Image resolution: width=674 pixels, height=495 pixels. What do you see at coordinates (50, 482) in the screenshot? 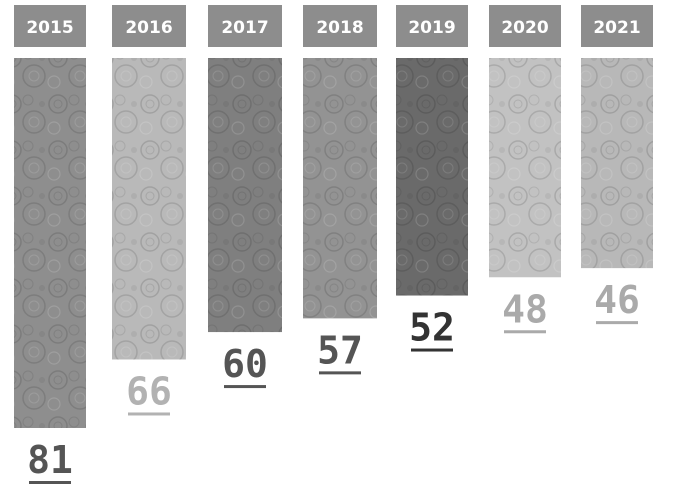
I see `value-underline-2015` at bounding box center [50, 482].